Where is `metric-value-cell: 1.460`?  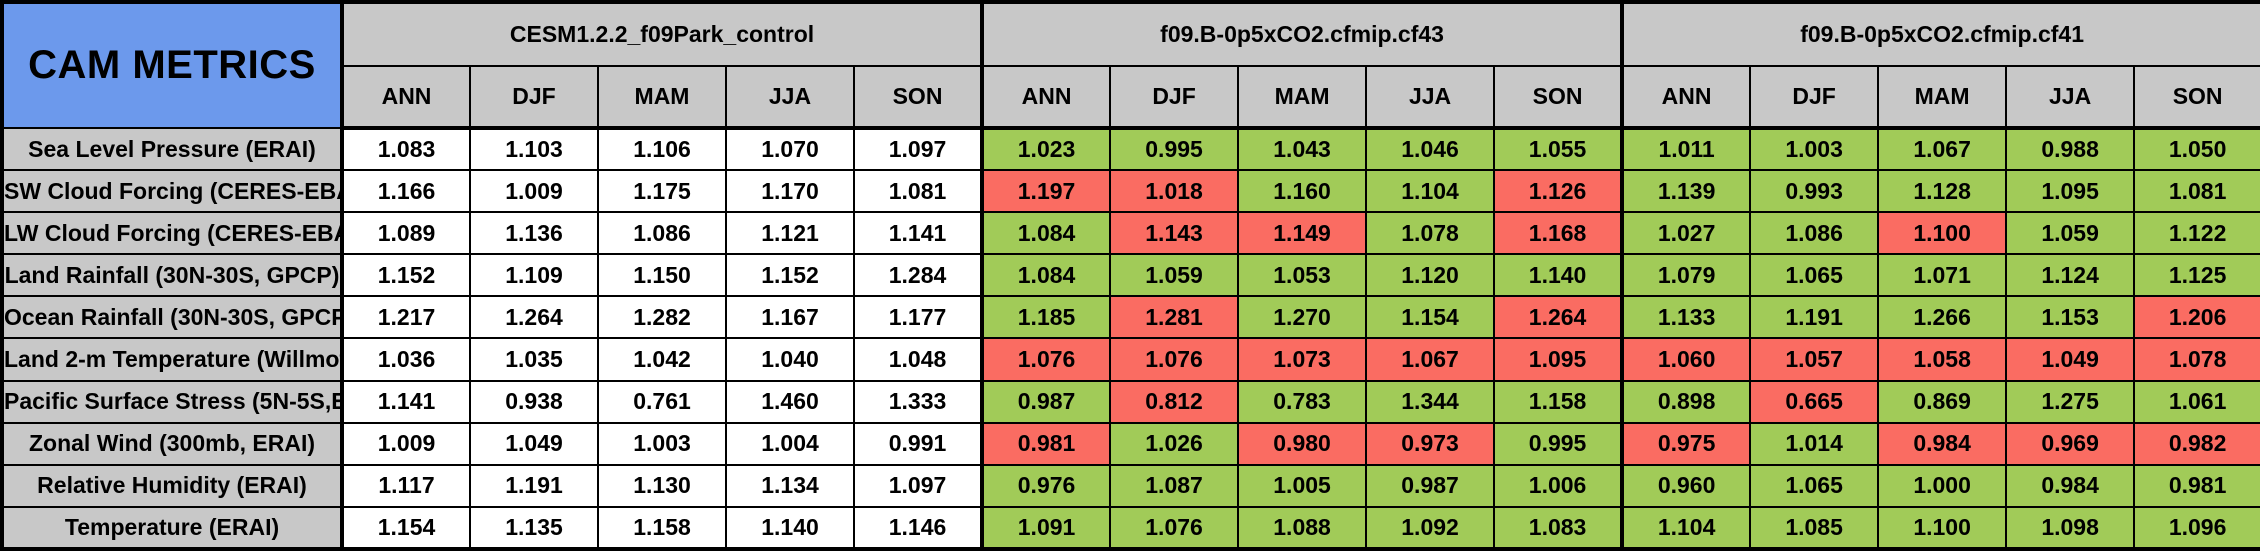 metric-value-cell: 1.460 is located at coordinates (790, 401).